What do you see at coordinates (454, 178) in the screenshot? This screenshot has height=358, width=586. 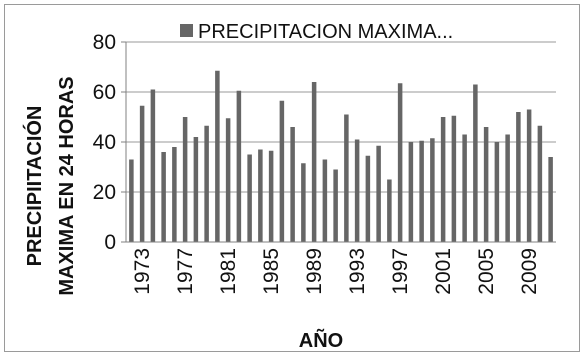 I see `bar-2002` at bounding box center [454, 178].